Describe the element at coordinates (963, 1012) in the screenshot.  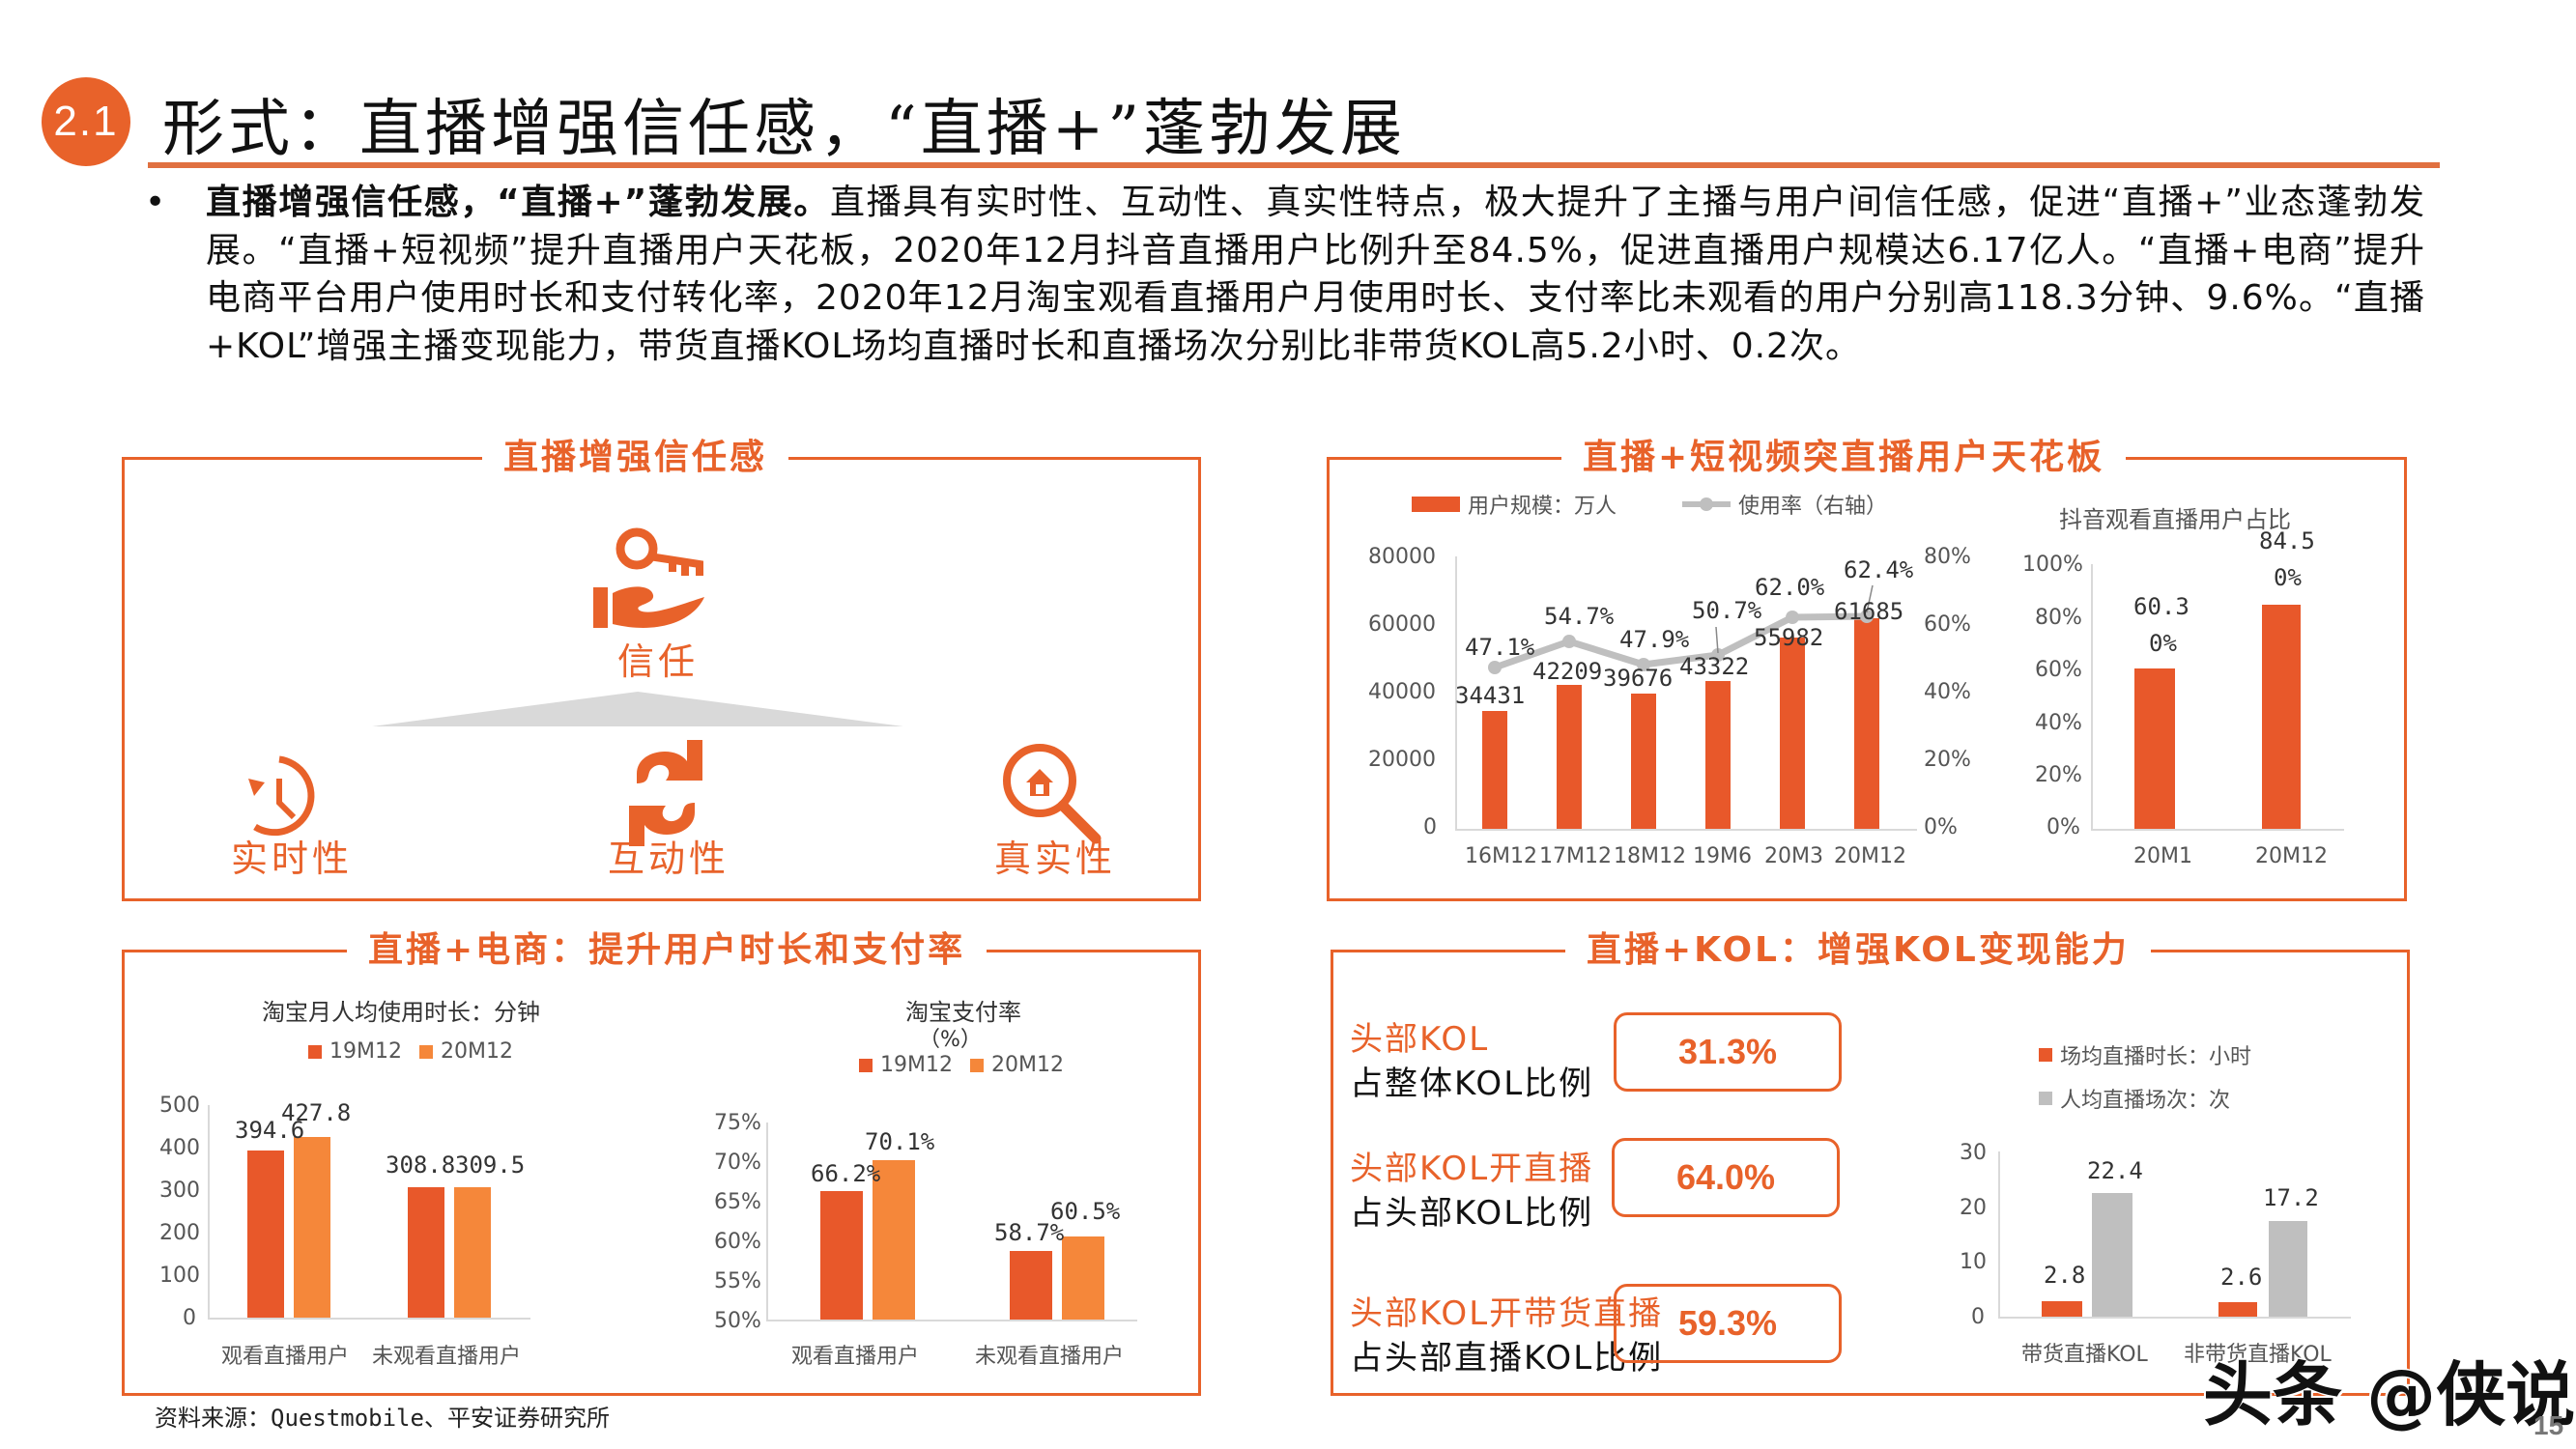
I see `taobao-pay-title: 淘宝支付率` at that location.